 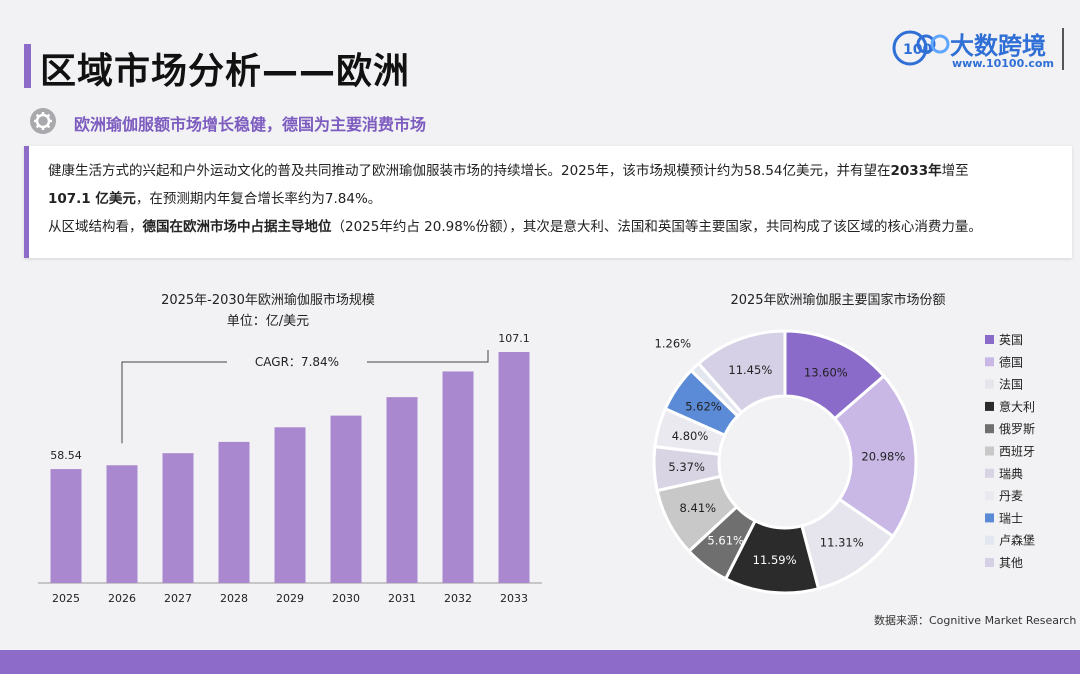 What do you see at coordinates (514, 598) in the screenshot?
I see `x-tick-label: 2033` at bounding box center [514, 598].